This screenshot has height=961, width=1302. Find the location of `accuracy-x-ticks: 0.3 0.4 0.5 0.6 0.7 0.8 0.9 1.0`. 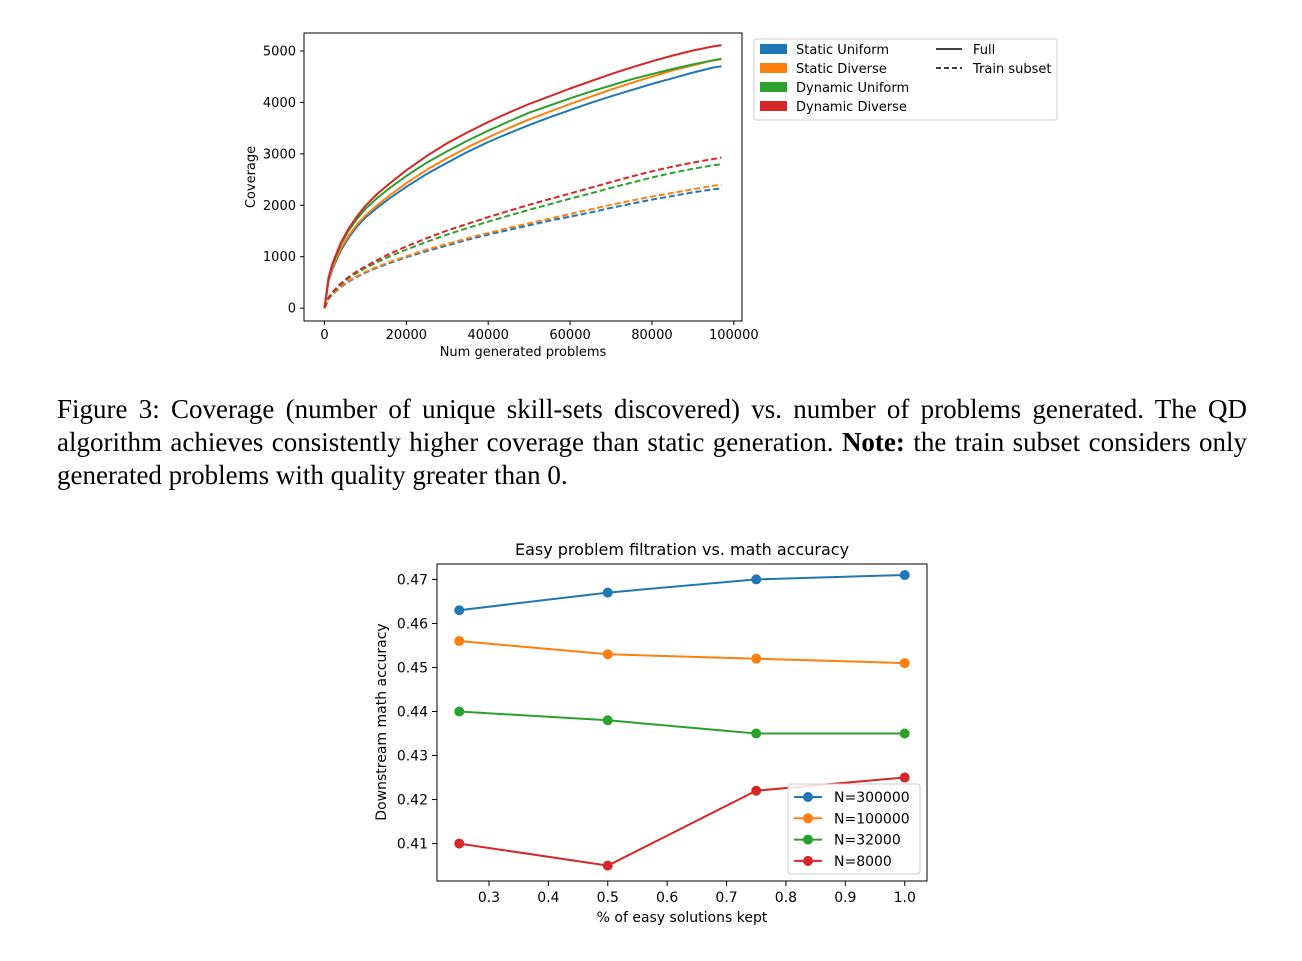

accuracy-x-ticks: 0.3 0.4 0.5 0.6 0.7 0.8 0.9 1.0 is located at coordinates (697, 893).